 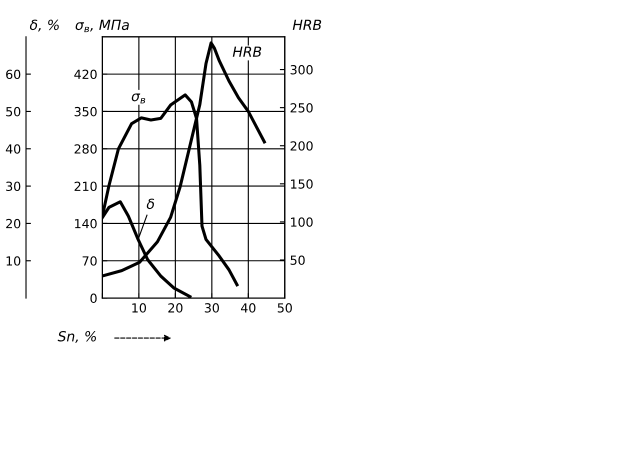 I want to click on y3-tick-label: 10, so click(x=13, y=261).